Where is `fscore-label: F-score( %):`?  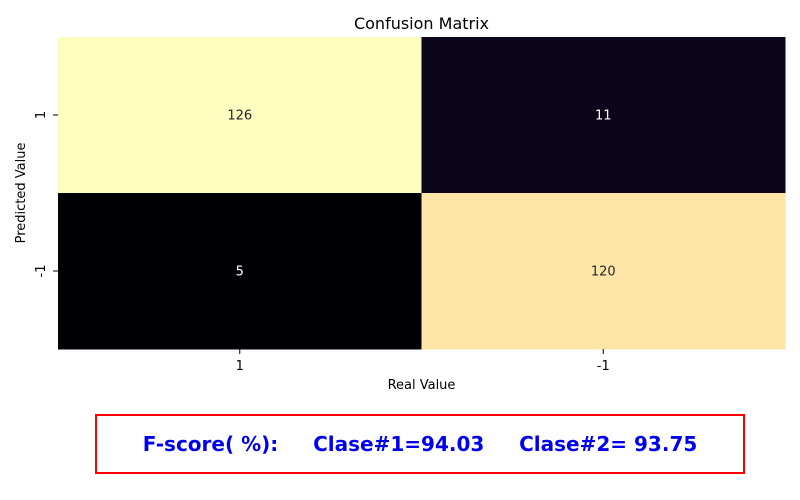
fscore-label: F-score( %): is located at coordinates (210, 444).